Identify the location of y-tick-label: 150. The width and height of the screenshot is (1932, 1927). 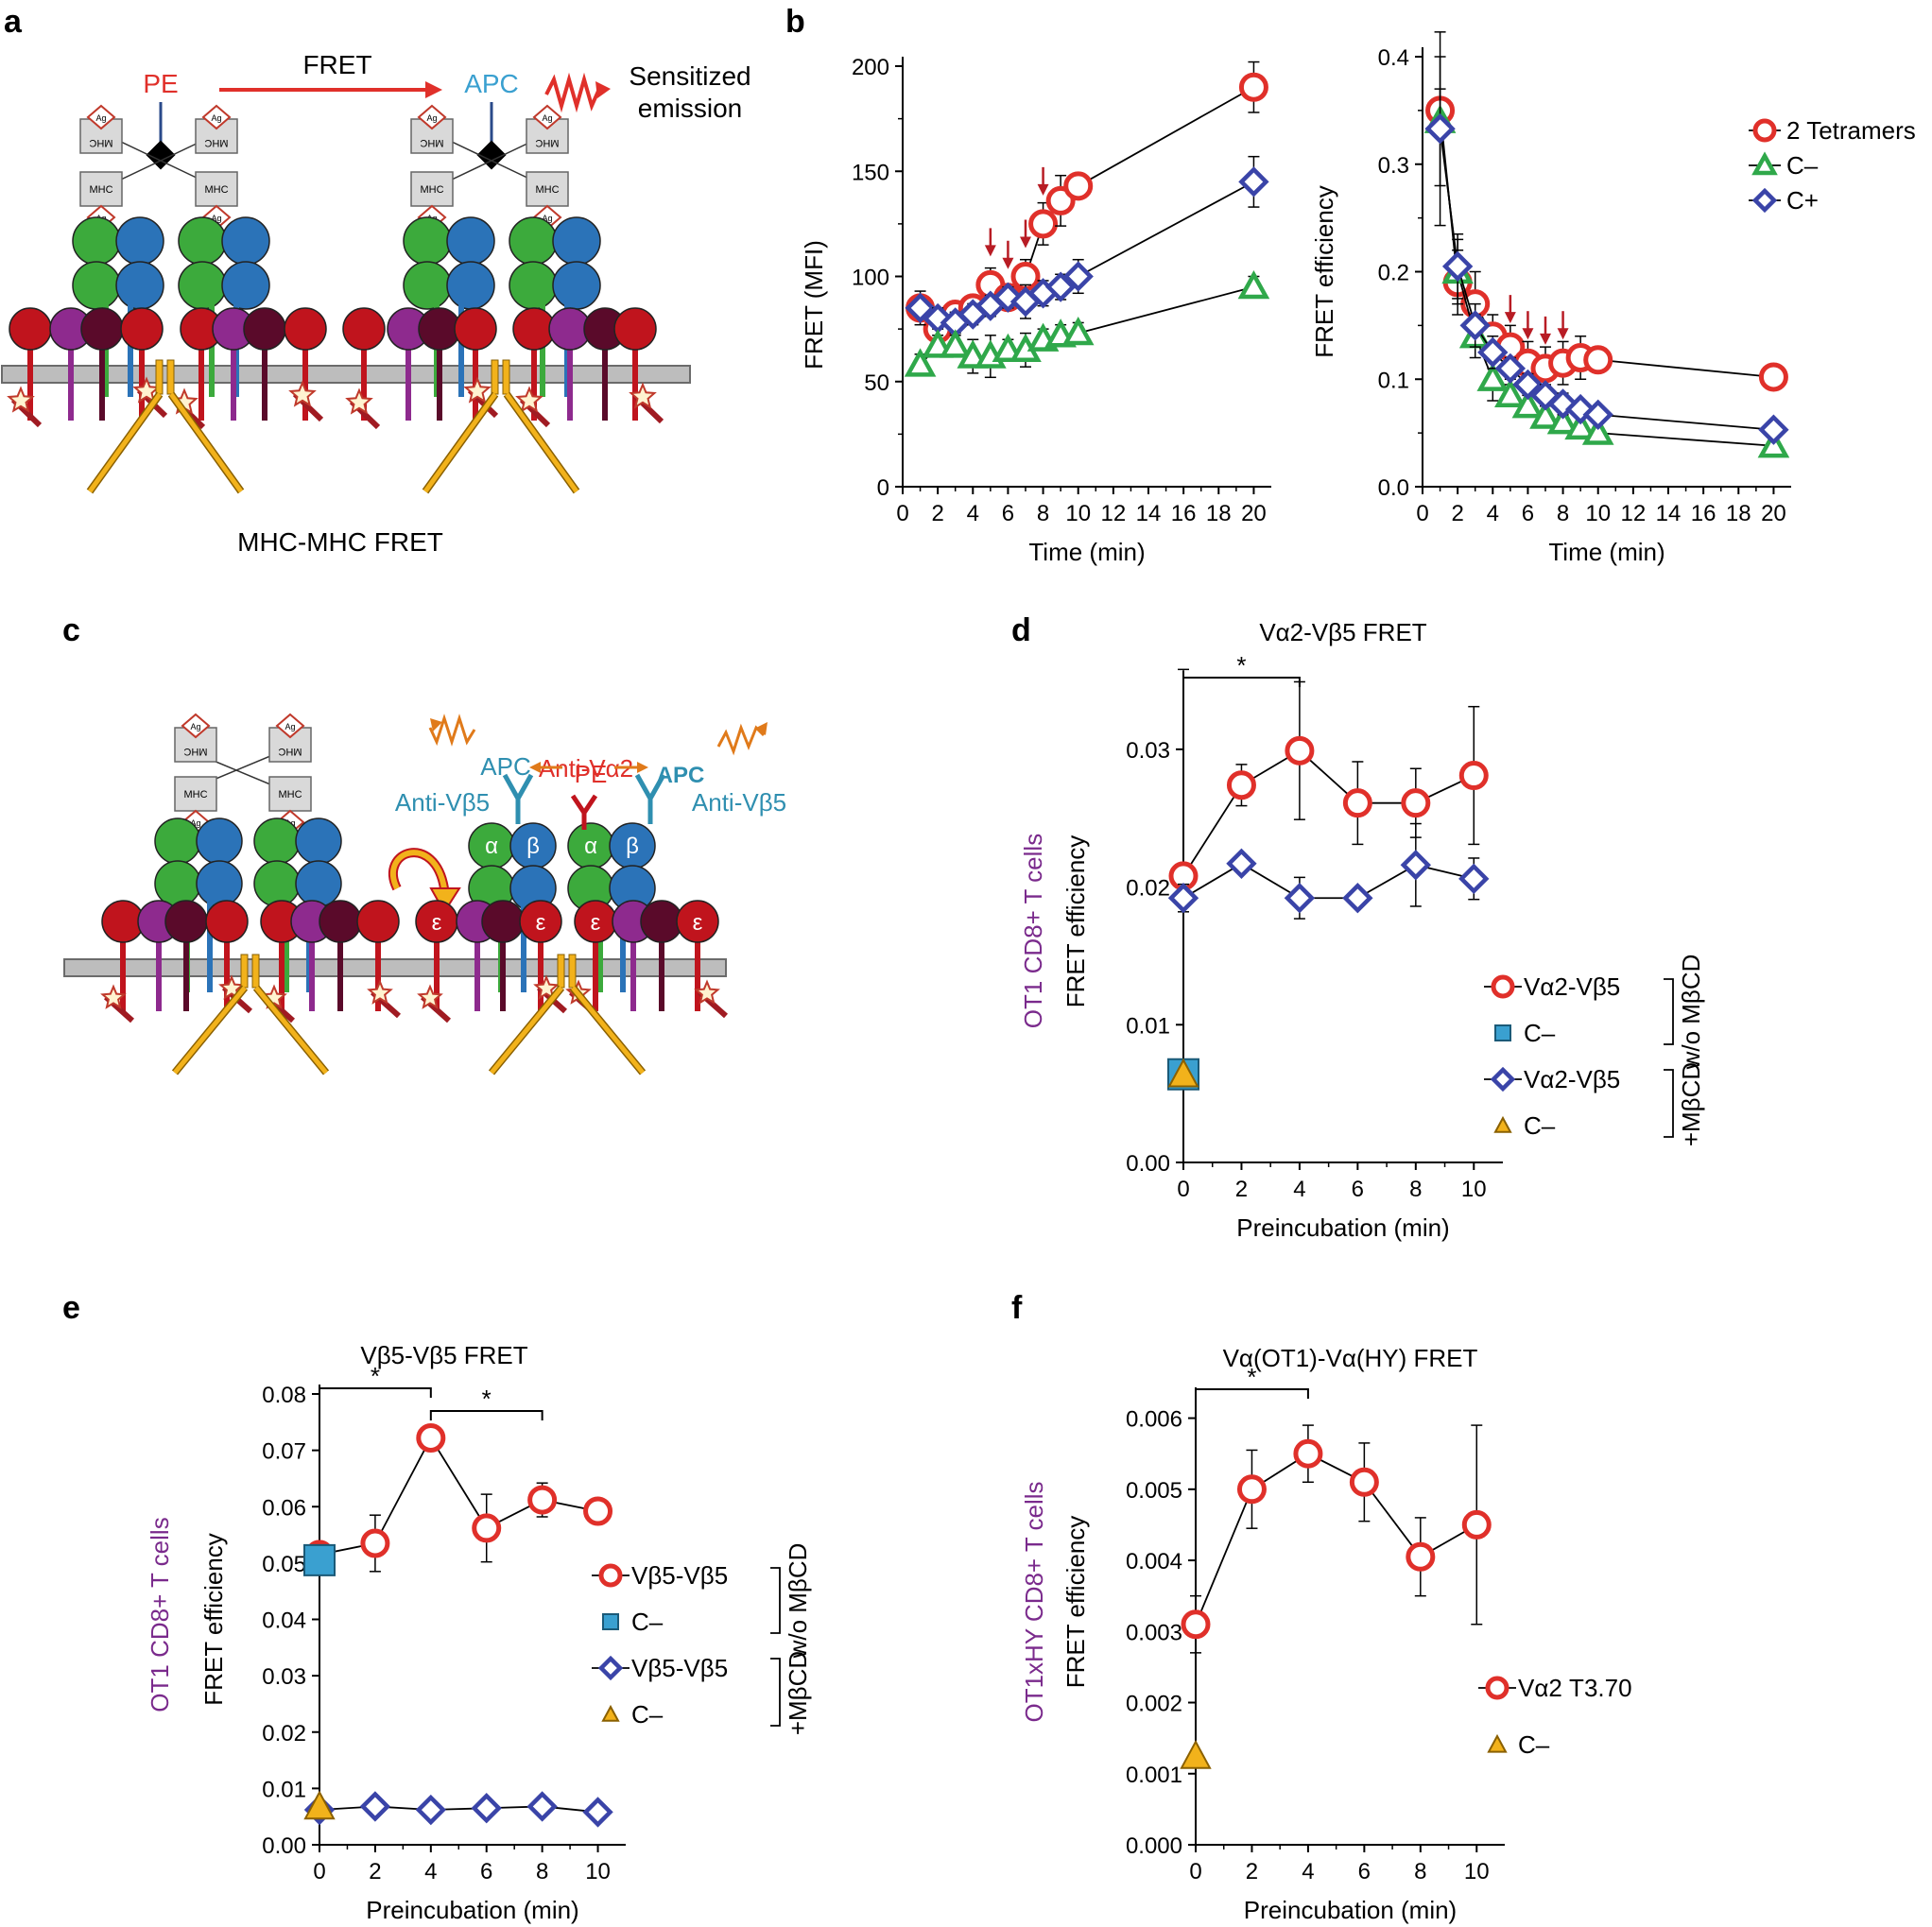
(871, 172).